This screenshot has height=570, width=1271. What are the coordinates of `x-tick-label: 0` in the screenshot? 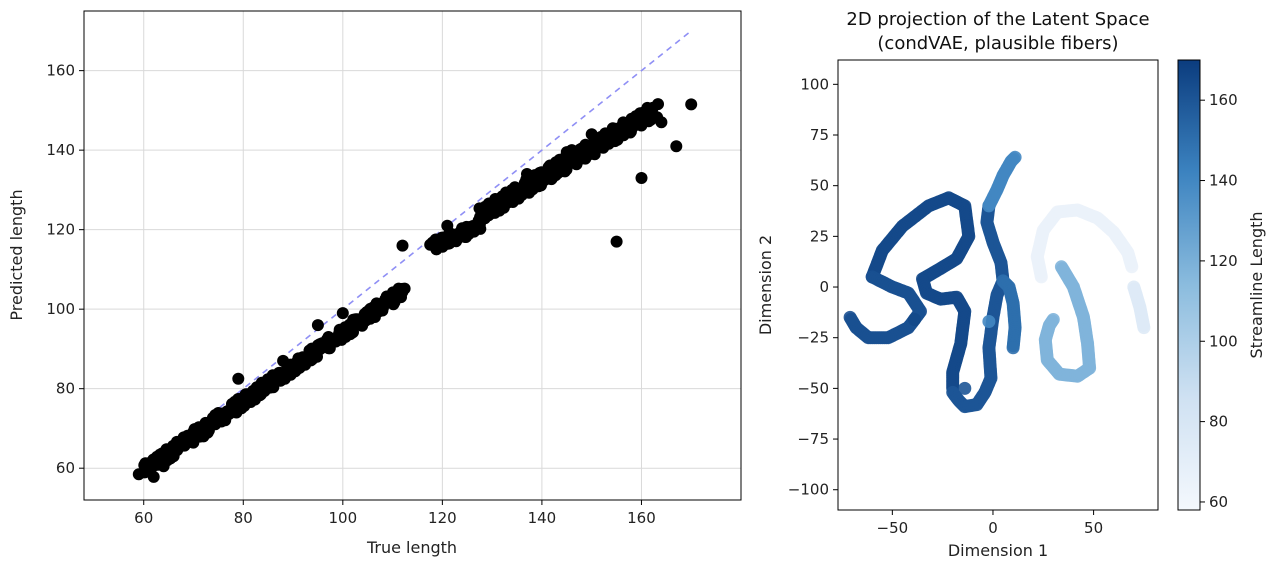 It's located at (993, 528).